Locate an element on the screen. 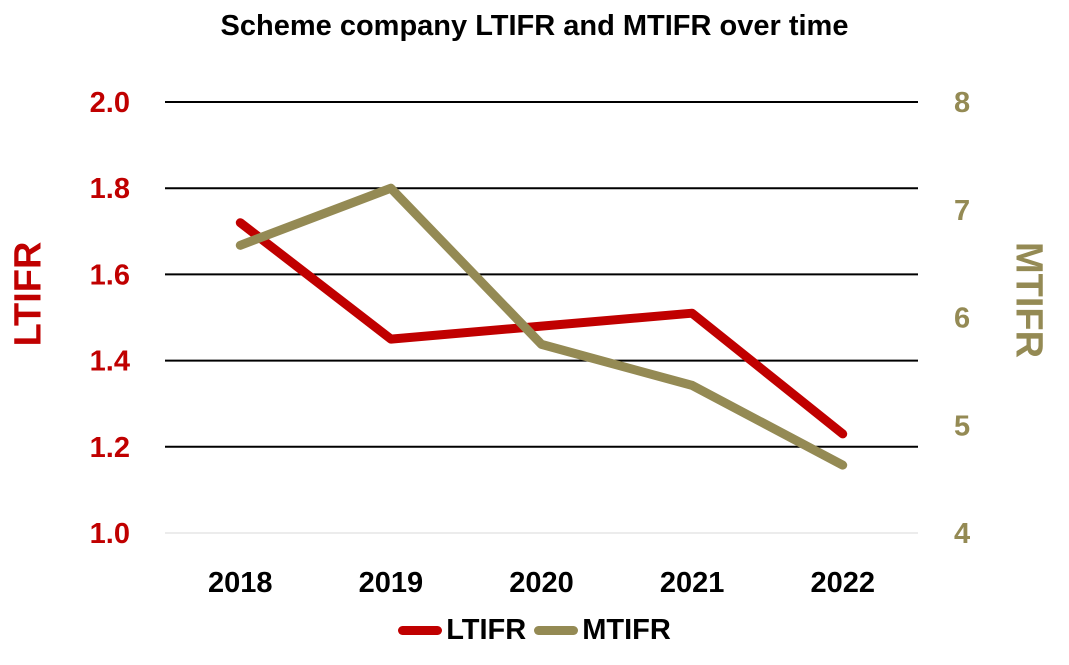 The width and height of the screenshot is (1069, 665). legend-swatch-ltifr is located at coordinates (420, 630).